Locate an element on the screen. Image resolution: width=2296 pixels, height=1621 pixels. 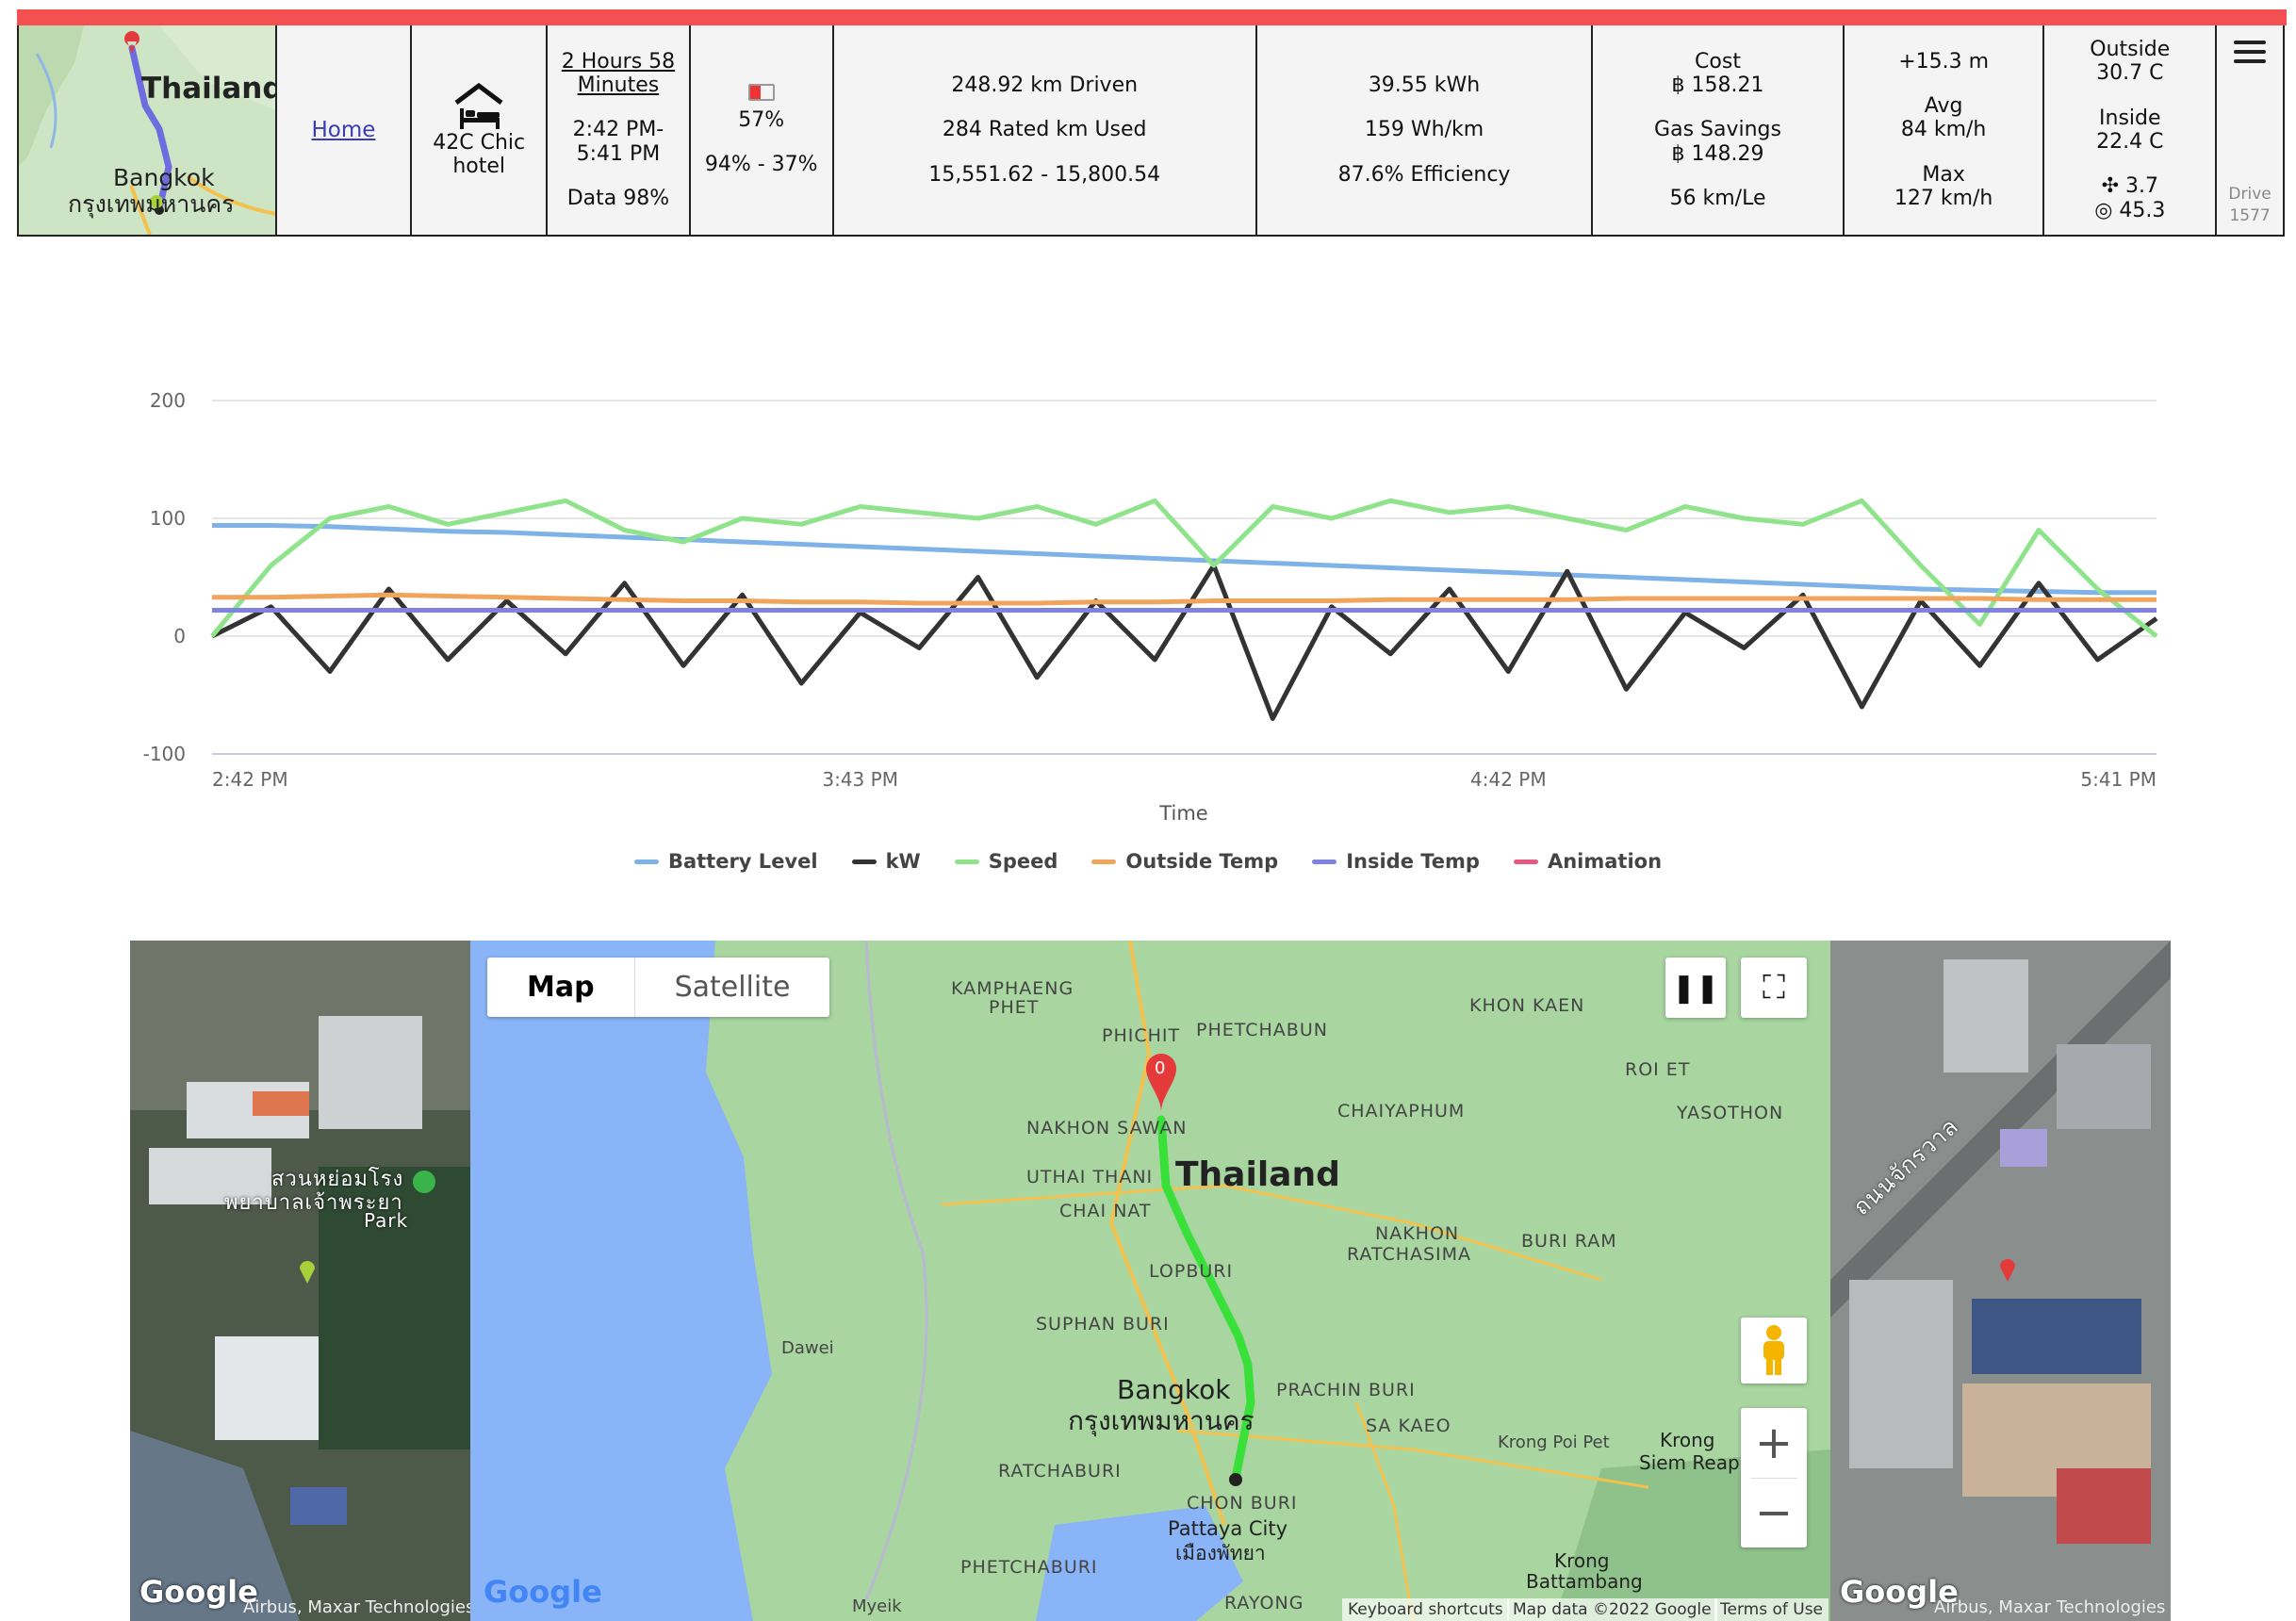
fullscreen-icon: ⛶ is located at coordinates (1774, 988).